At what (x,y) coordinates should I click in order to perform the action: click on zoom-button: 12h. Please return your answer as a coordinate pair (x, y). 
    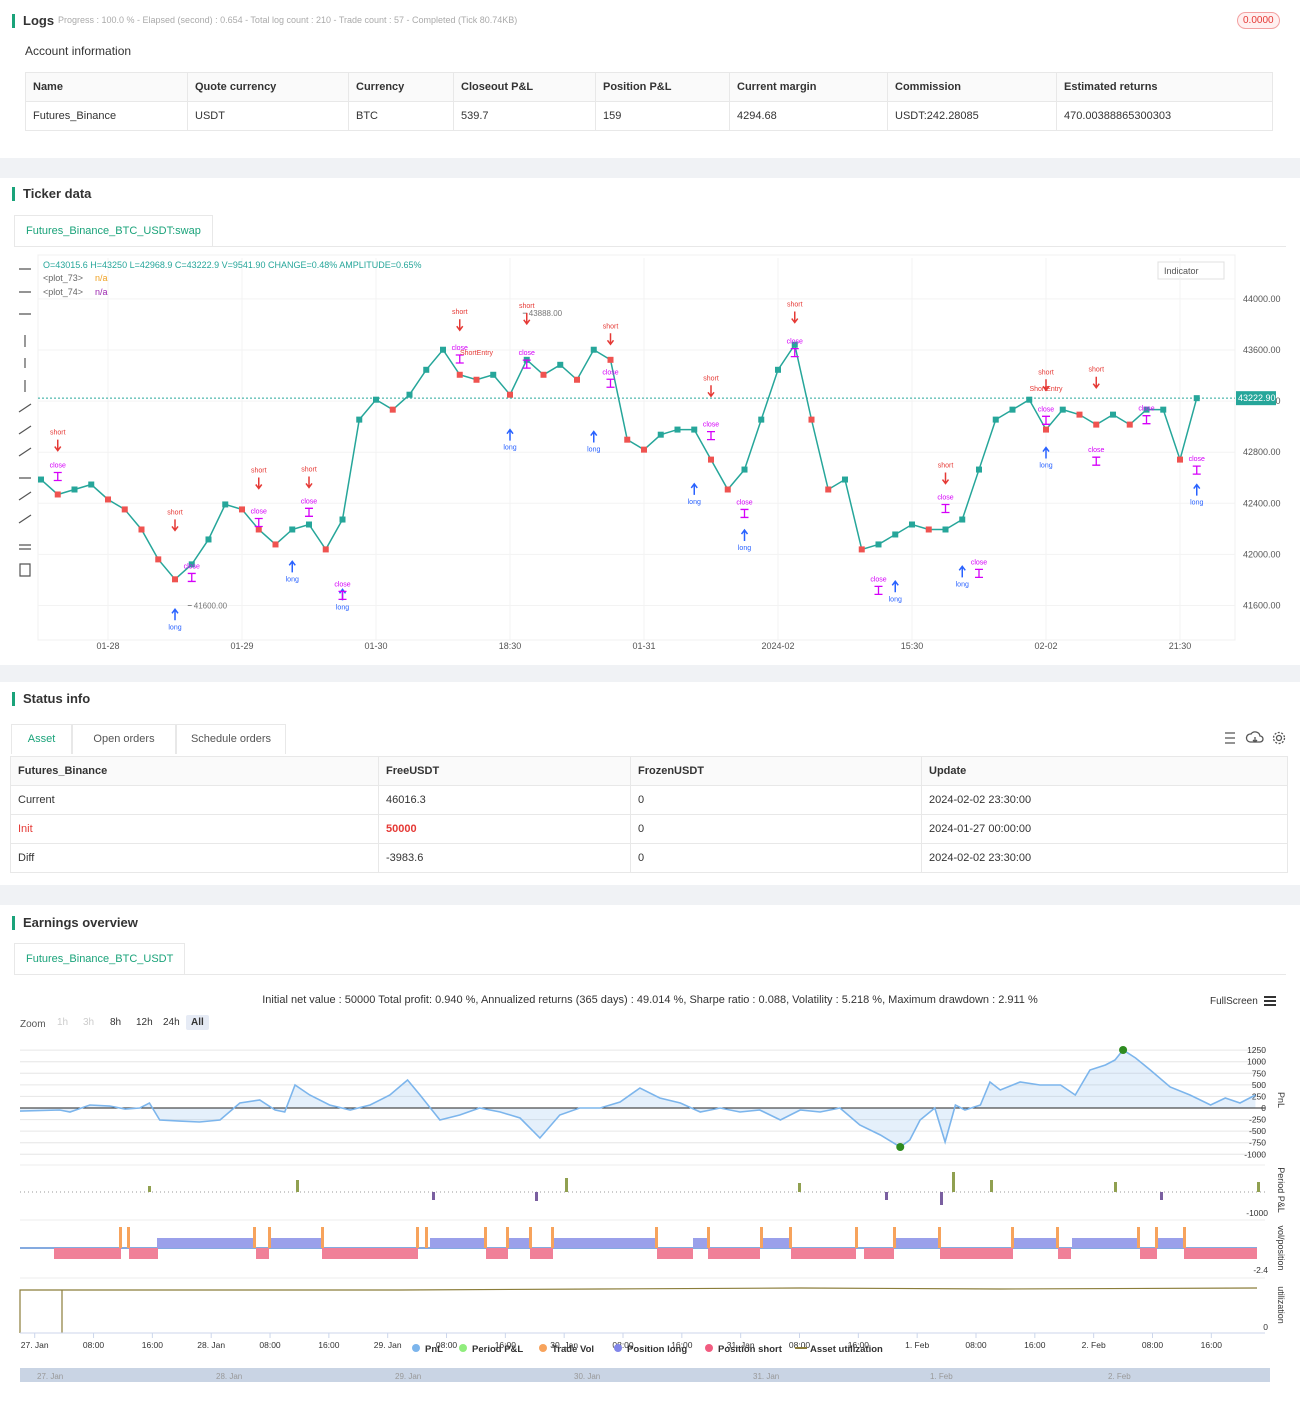
    Looking at the image, I should click on (144, 1022).